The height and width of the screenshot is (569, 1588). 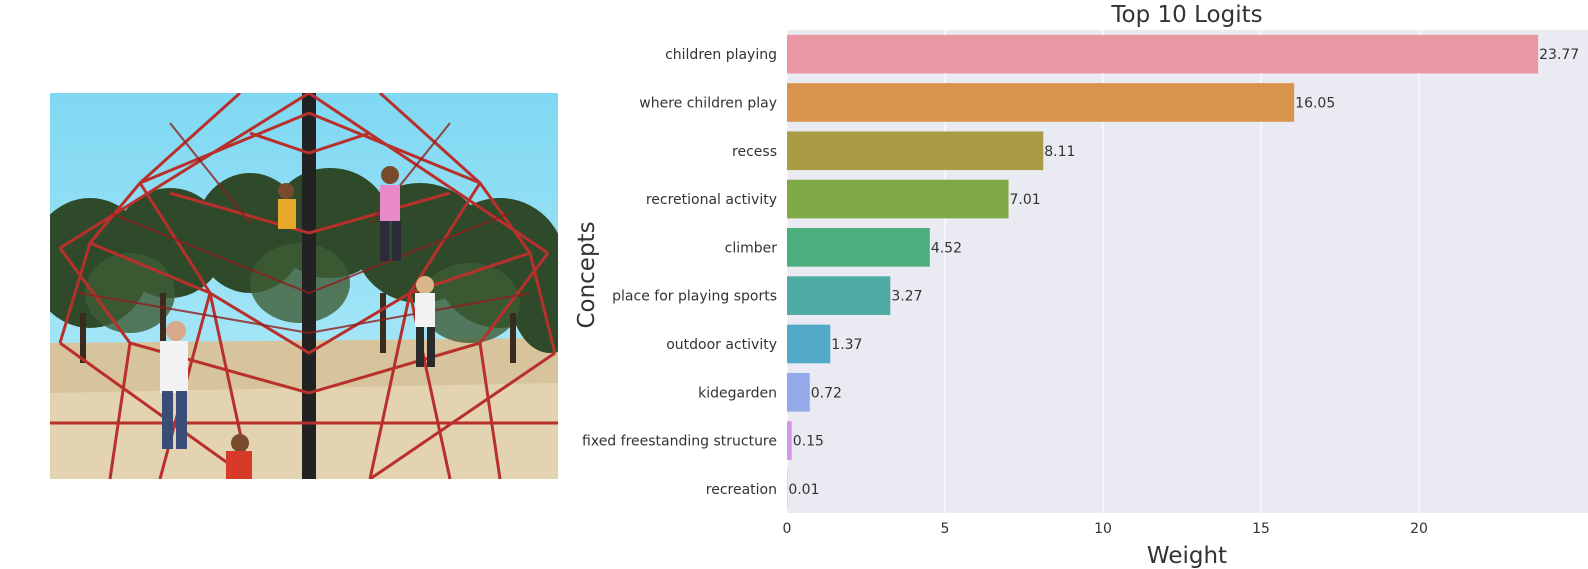 What do you see at coordinates (787, 529) in the screenshot?
I see `x-tick-label: 0` at bounding box center [787, 529].